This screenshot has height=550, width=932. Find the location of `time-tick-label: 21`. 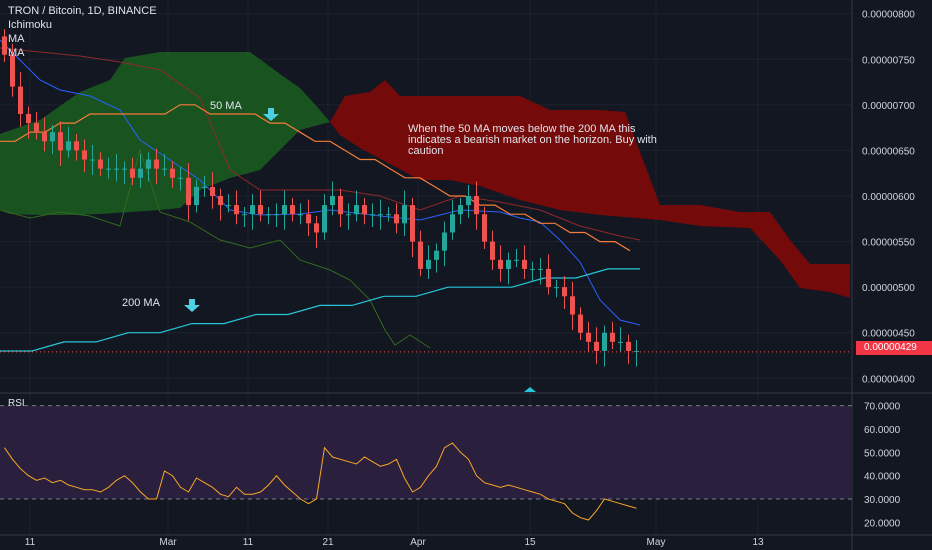

time-tick-label: 21 is located at coordinates (328, 542).